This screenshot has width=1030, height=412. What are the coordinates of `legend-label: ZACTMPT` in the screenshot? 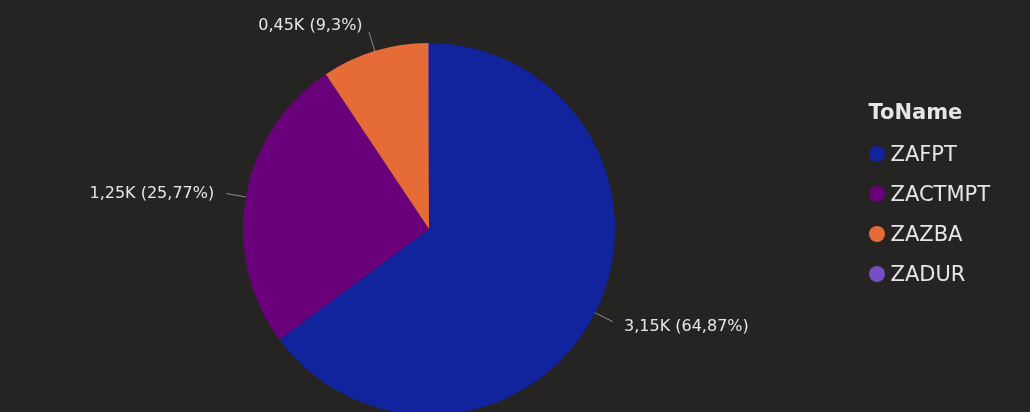 It's located at (940, 194).